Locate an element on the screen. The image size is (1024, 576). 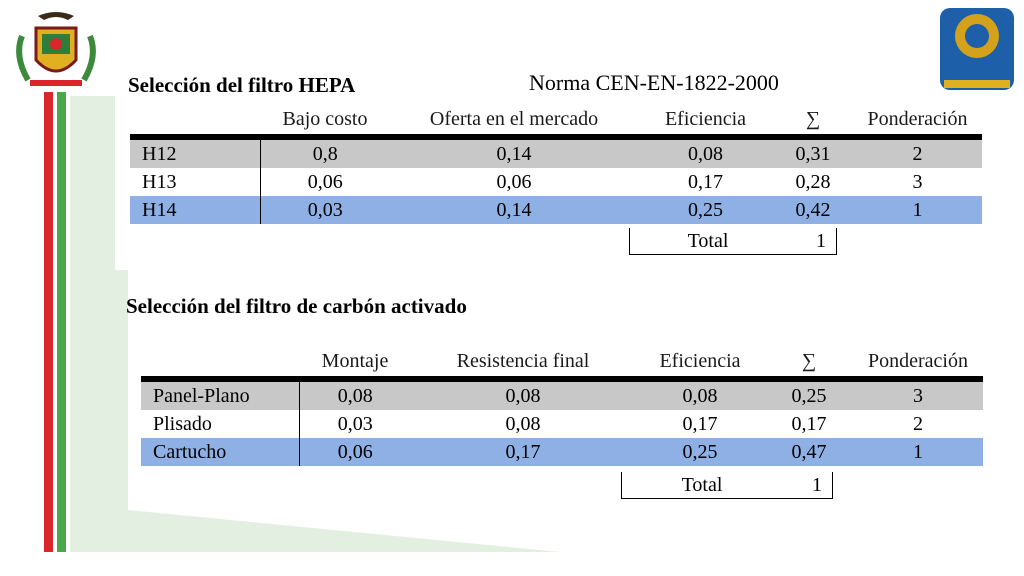
norma-label: Norma CEN-EN-1822-2000 is located at coordinates (654, 82).